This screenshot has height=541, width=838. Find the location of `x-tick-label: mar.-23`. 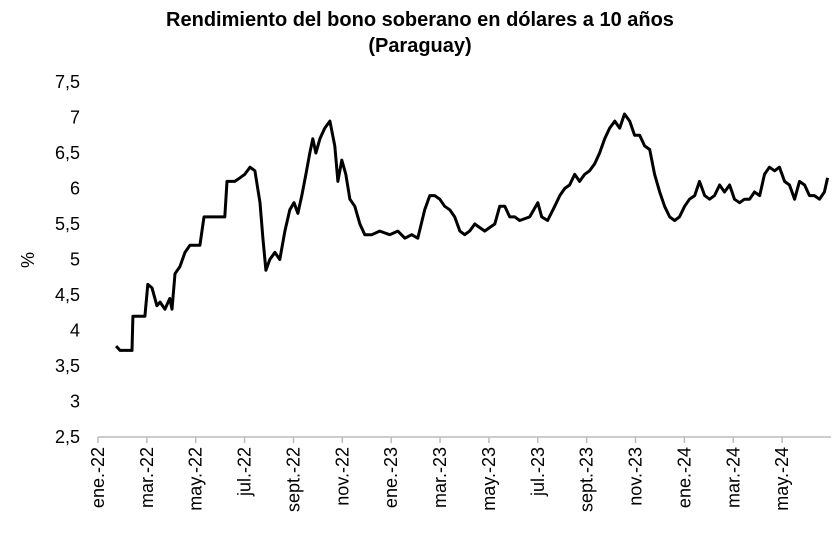

x-tick-label: mar.-23 is located at coordinates (440, 477).